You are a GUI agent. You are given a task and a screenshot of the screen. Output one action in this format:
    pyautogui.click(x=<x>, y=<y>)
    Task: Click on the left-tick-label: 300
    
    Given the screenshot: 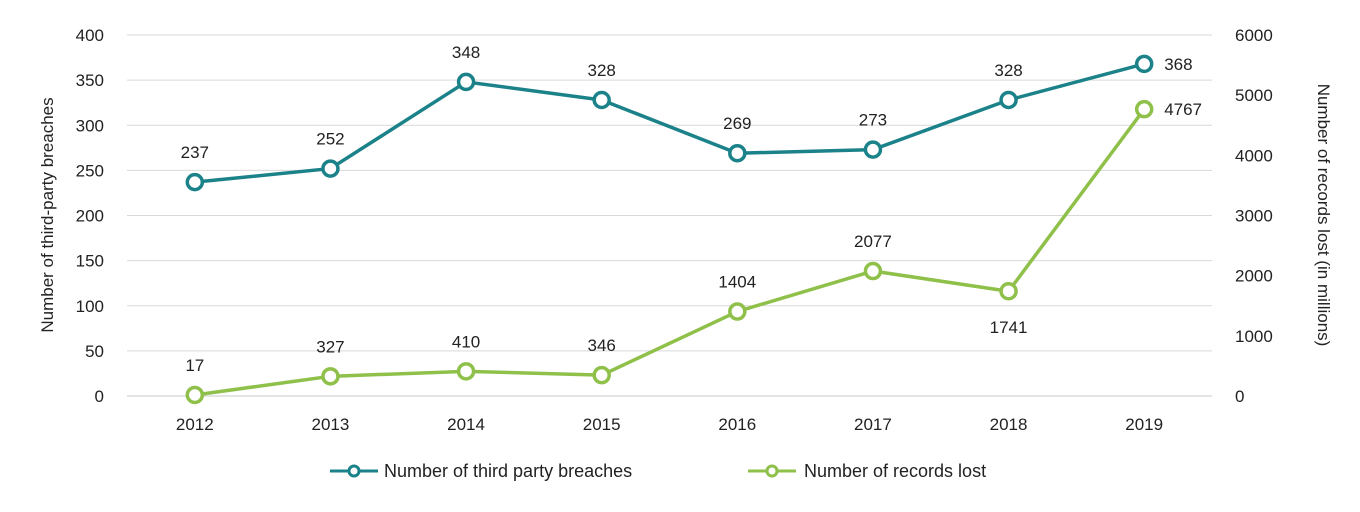 What is the action you would take?
    pyautogui.click(x=90, y=125)
    